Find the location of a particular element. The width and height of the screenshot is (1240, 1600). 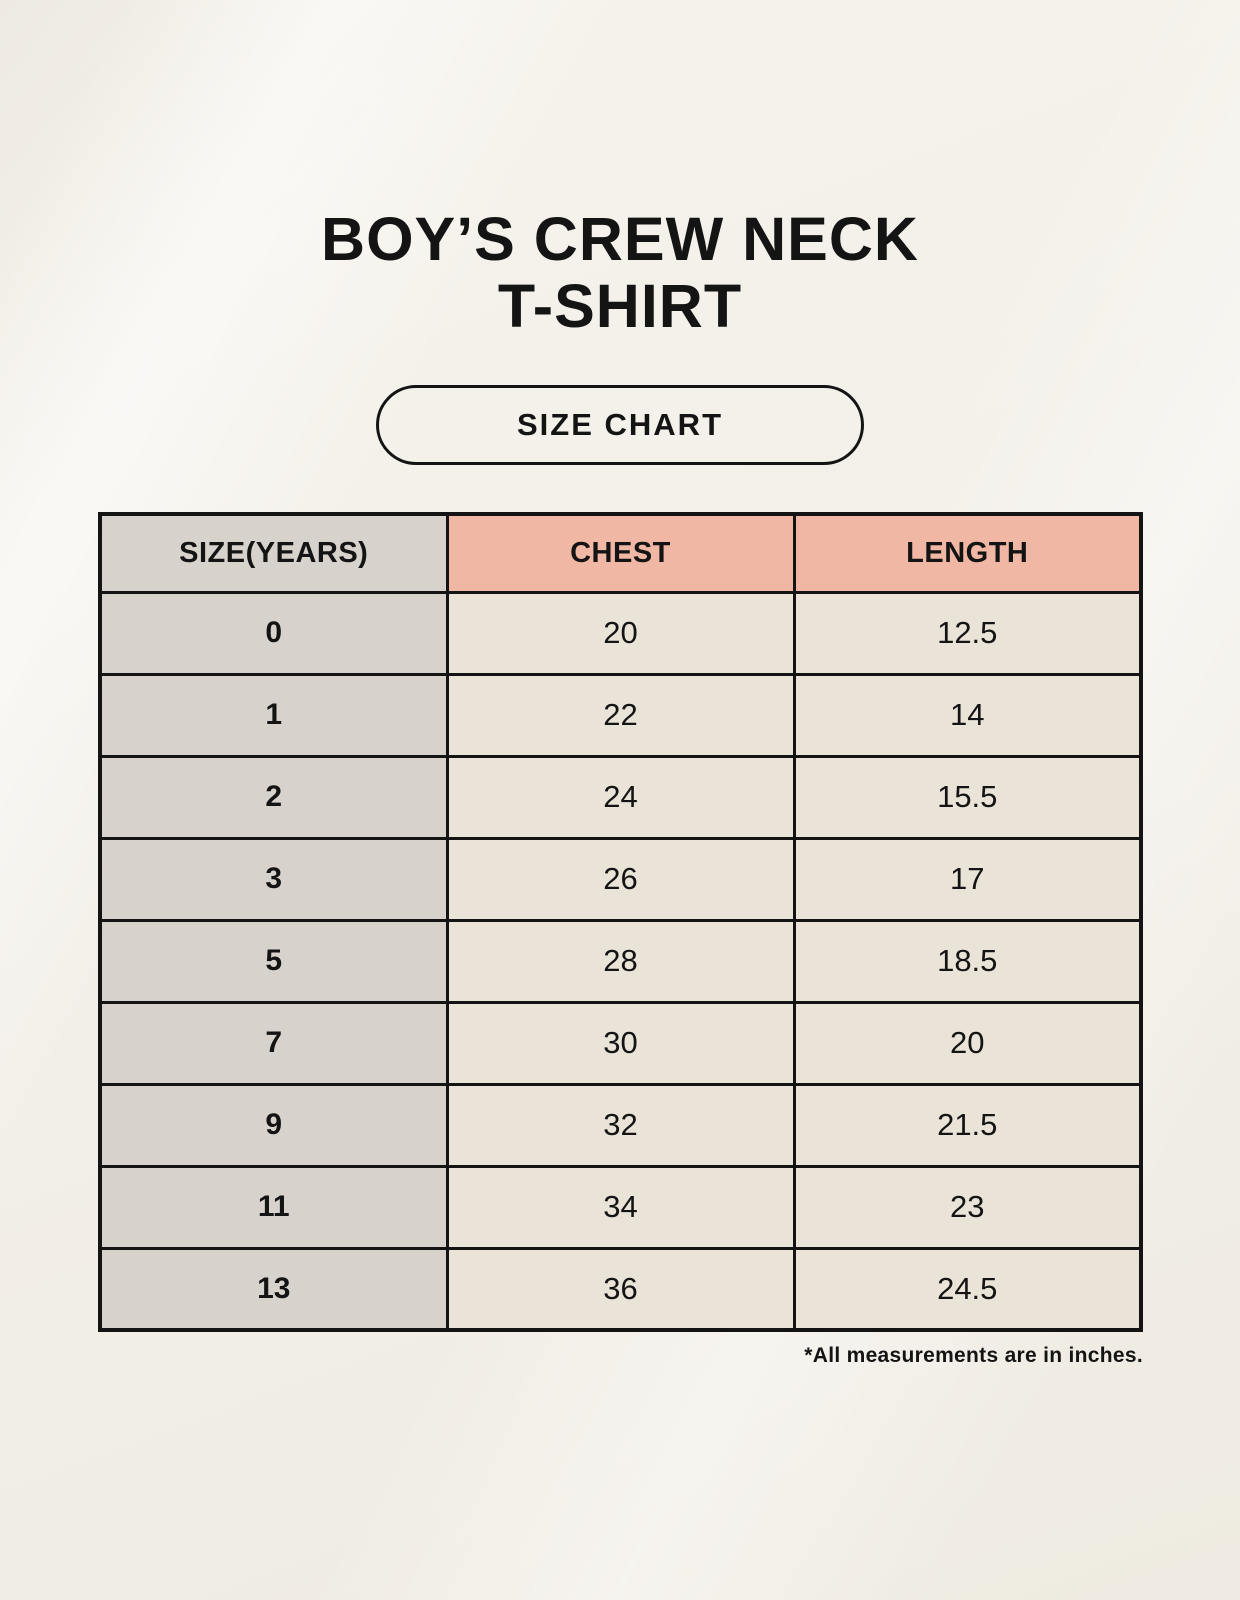

product-title: BOY’S CREW NECK T-SHIRT is located at coordinates (620, 273).